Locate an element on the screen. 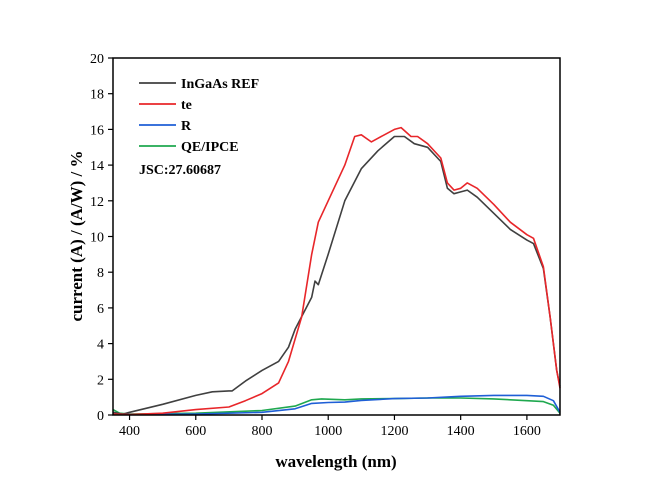 The image size is (650, 498). legend-label: QE/IPCE is located at coordinates (210, 147).